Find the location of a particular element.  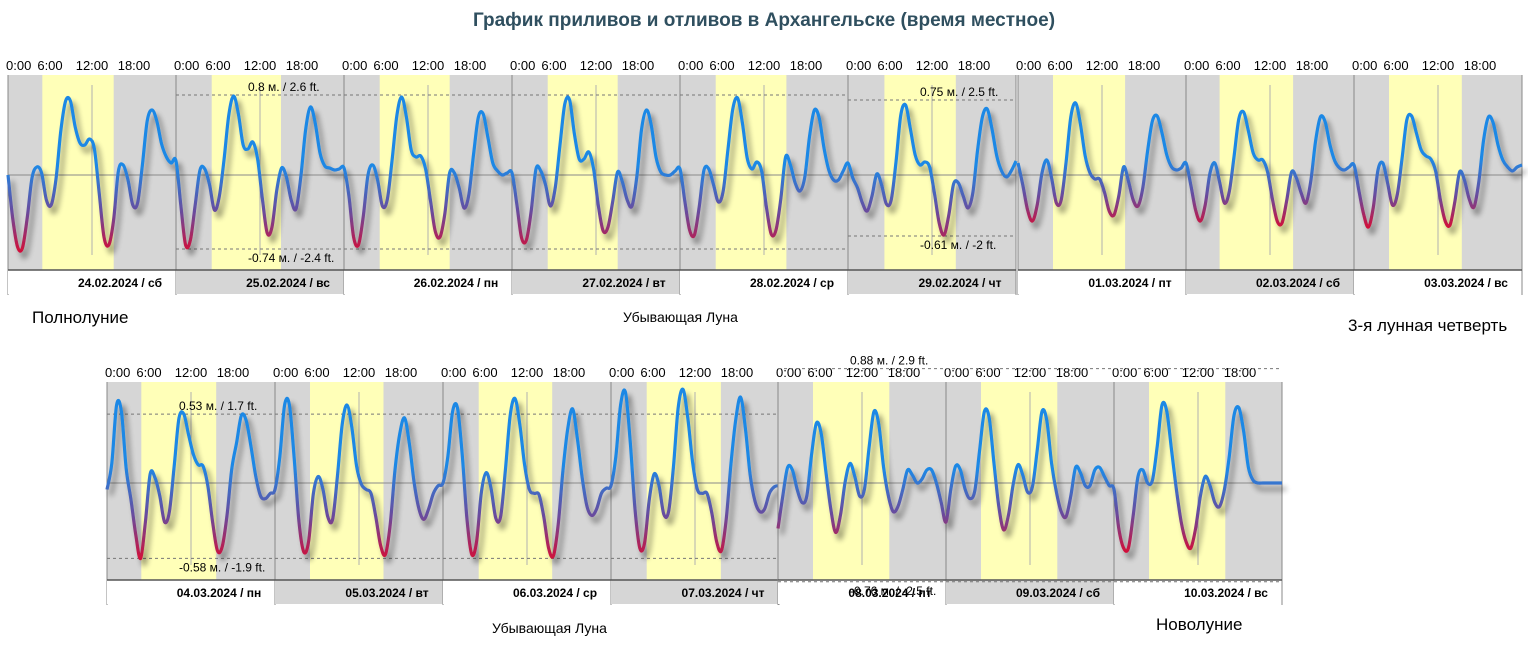

date-label: 06.03.2024 / ср is located at coordinates (555, 593).